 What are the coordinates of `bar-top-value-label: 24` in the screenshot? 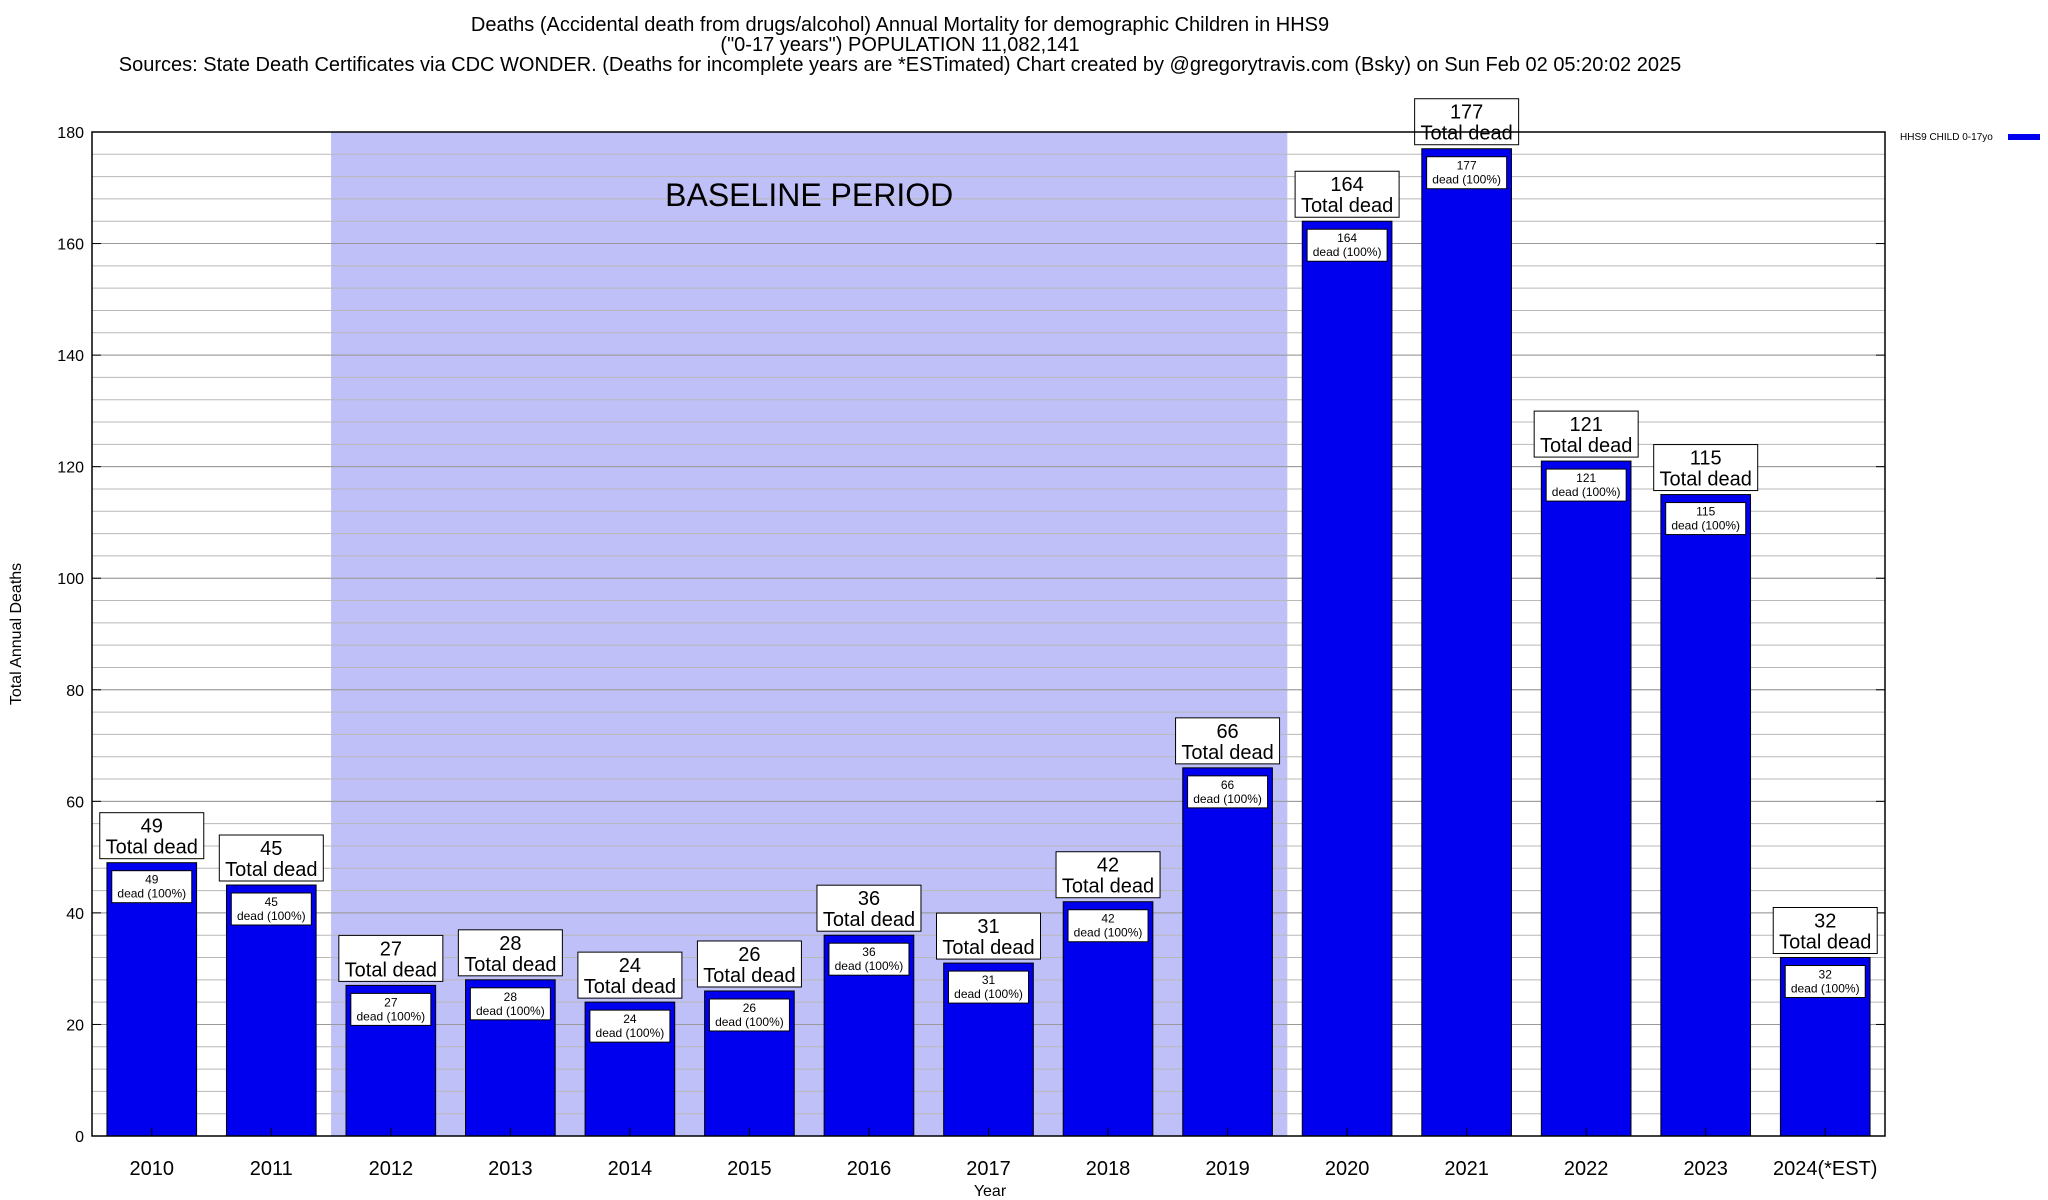 It's located at (630, 966).